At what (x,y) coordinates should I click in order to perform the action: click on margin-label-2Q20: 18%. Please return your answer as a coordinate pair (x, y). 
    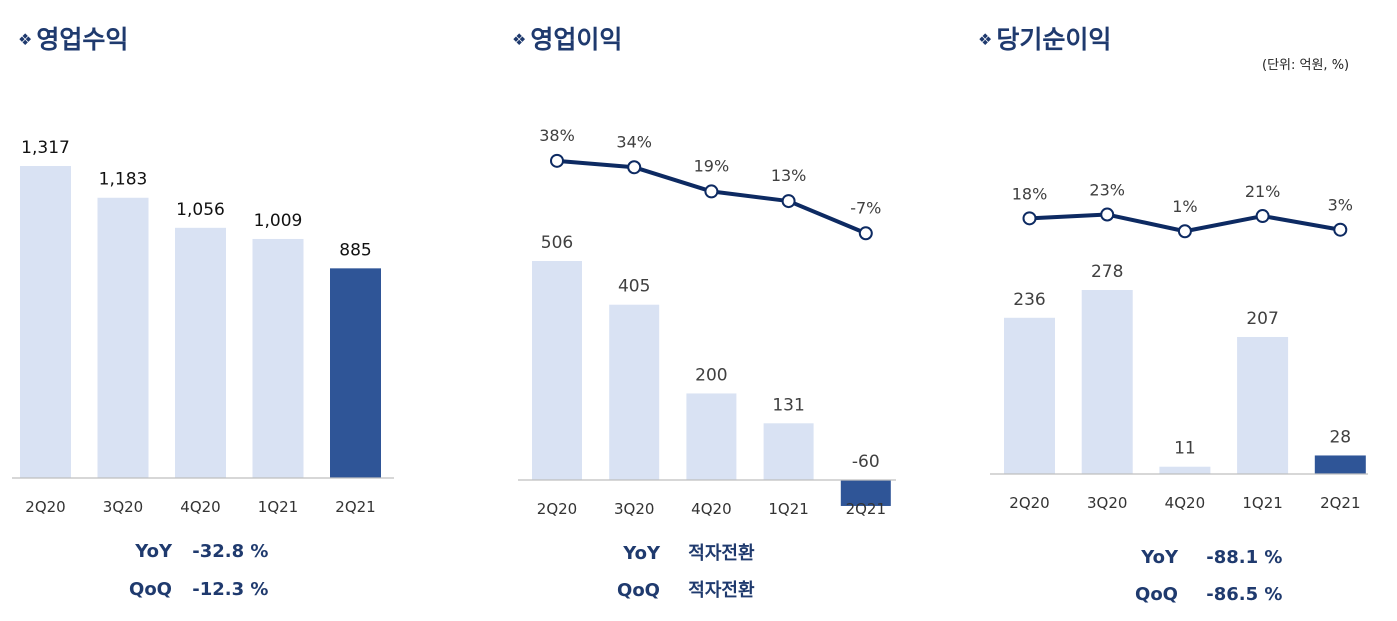
    Looking at the image, I should click on (1030, 193).